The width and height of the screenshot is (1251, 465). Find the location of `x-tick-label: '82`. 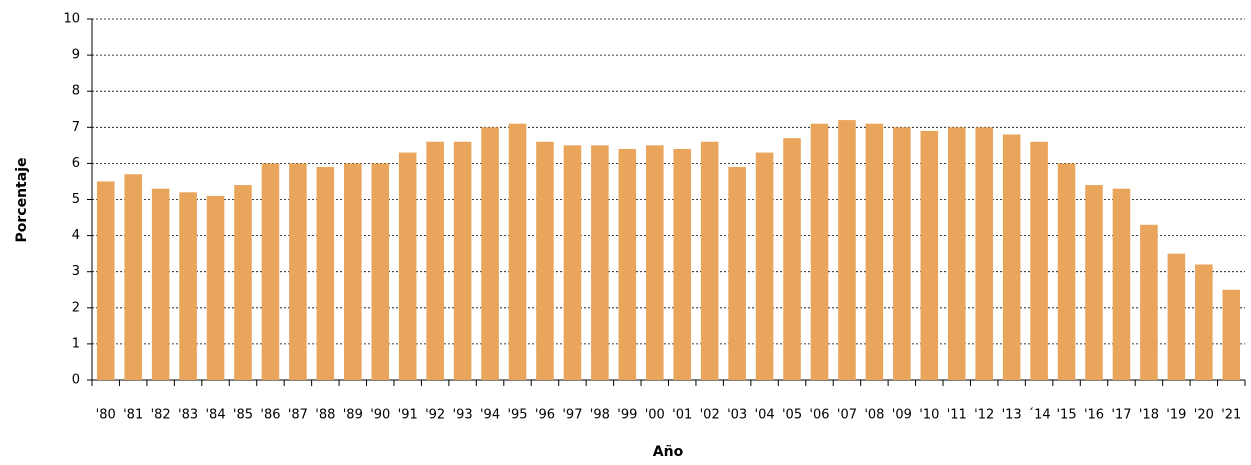

x-tick-label: '82 is located at coordinates (161, 415).